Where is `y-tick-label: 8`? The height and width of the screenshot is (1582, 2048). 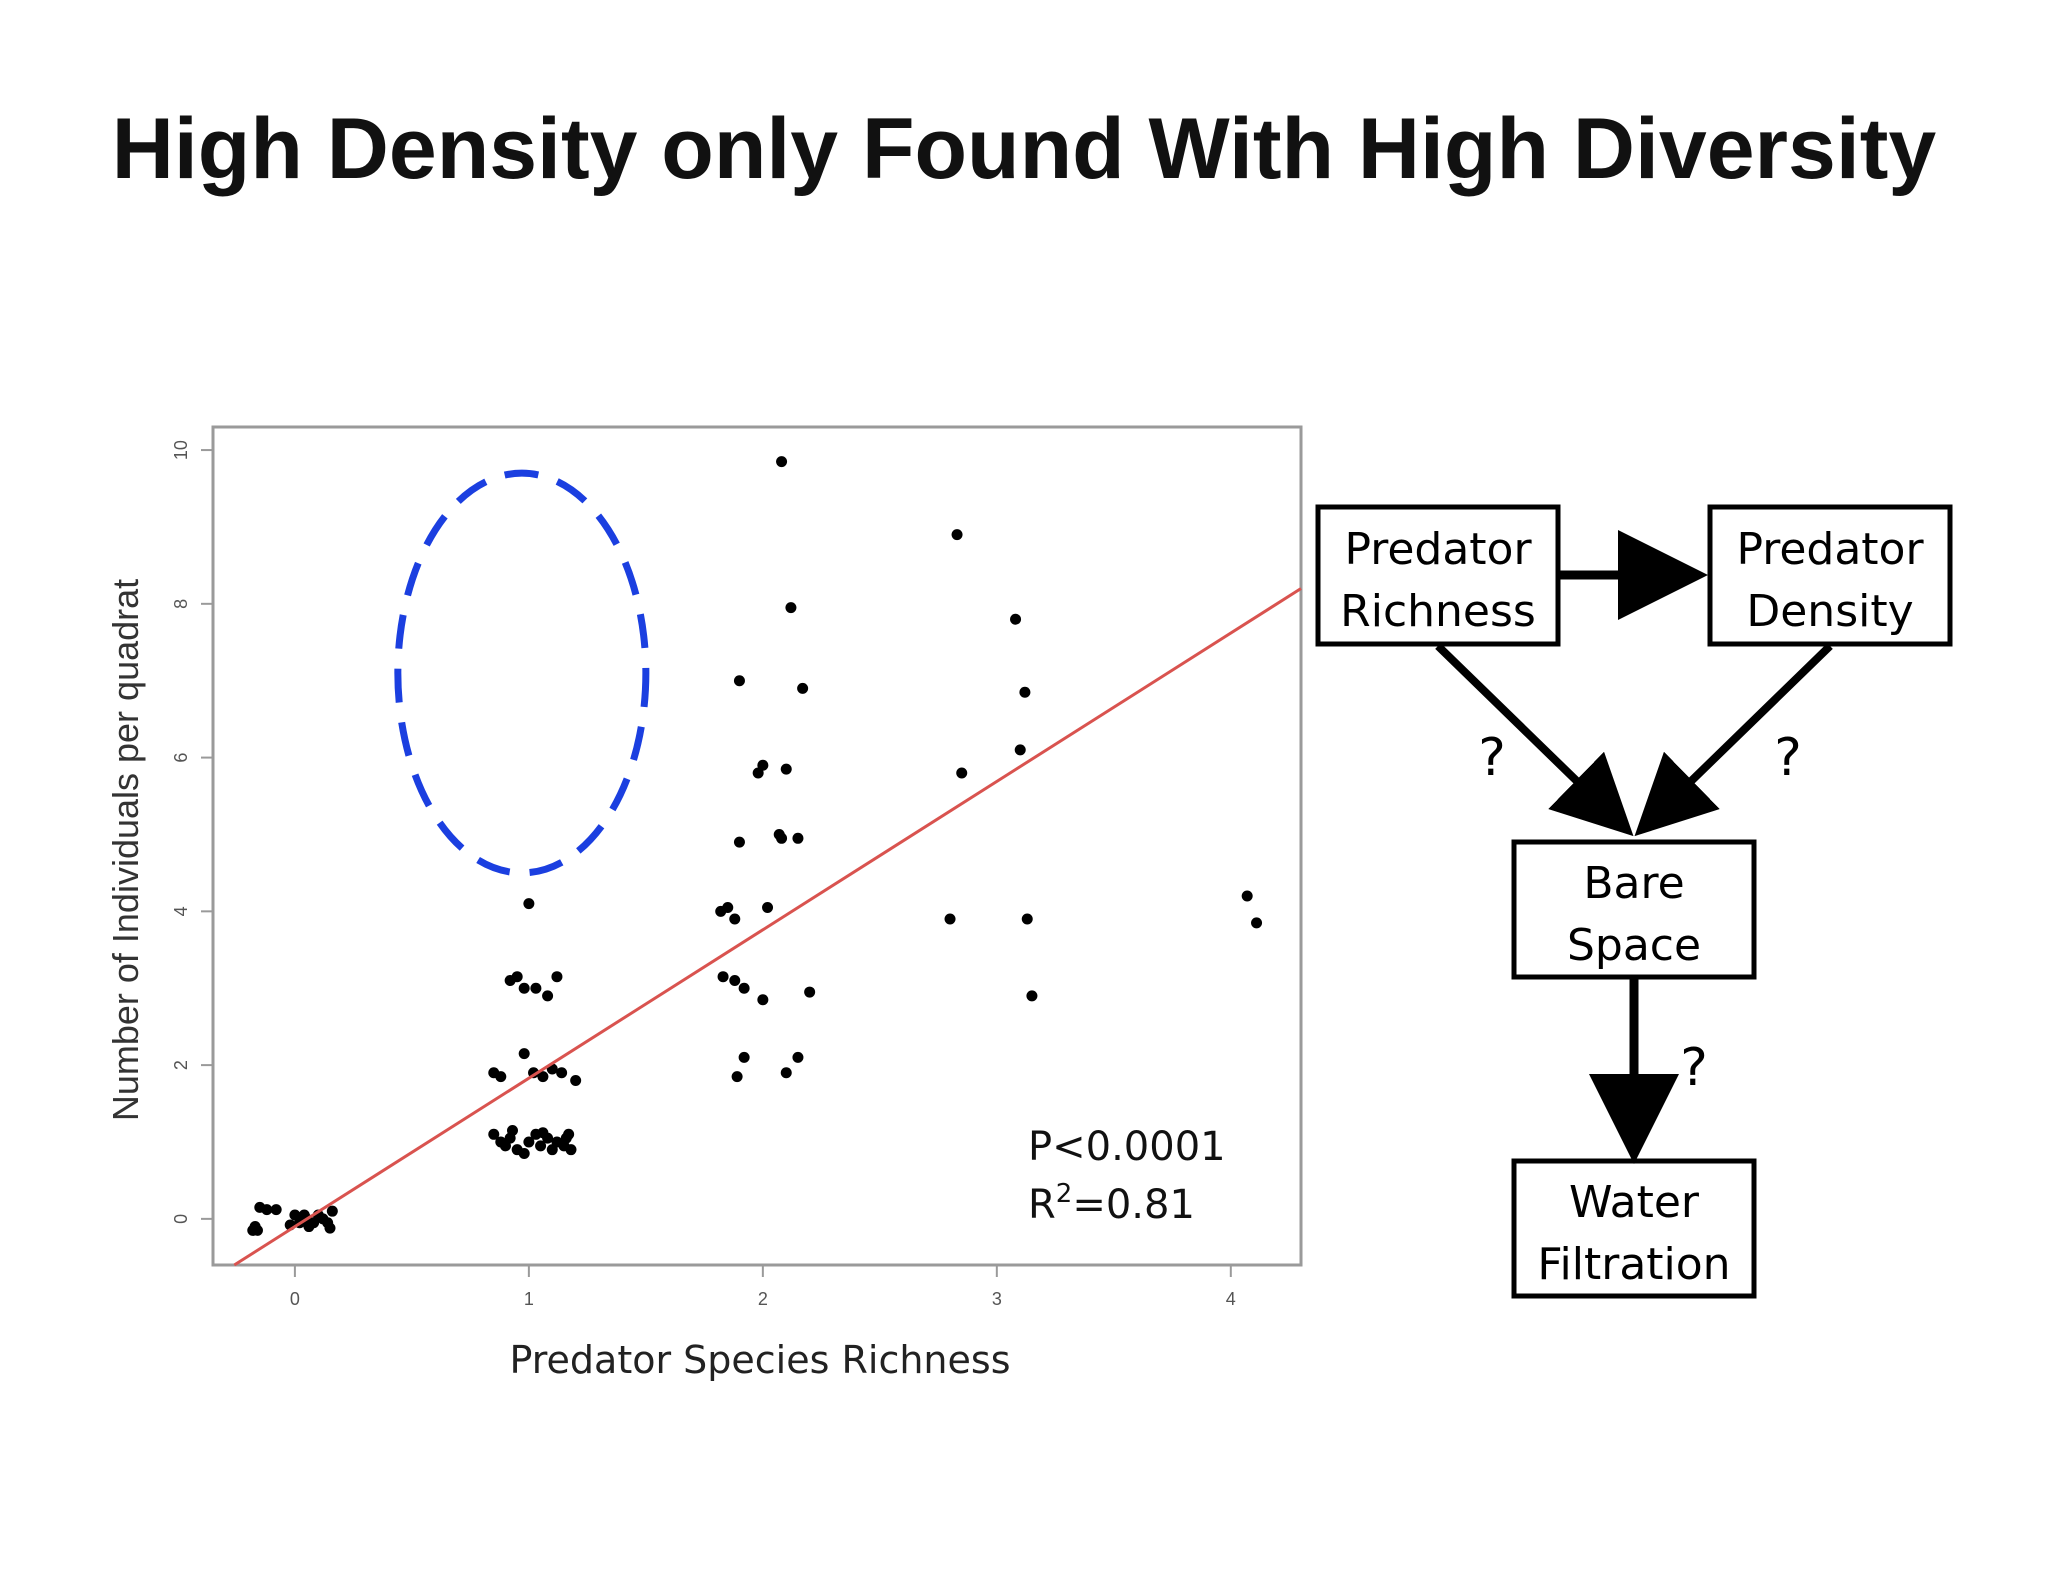 y-tick-label: 8 is located at coordinates (181, 604).